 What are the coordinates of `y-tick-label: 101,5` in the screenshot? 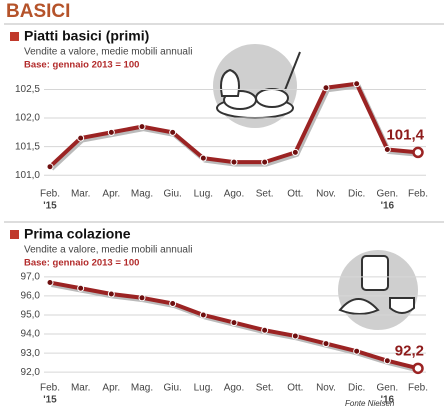 It's located at (27, 146).